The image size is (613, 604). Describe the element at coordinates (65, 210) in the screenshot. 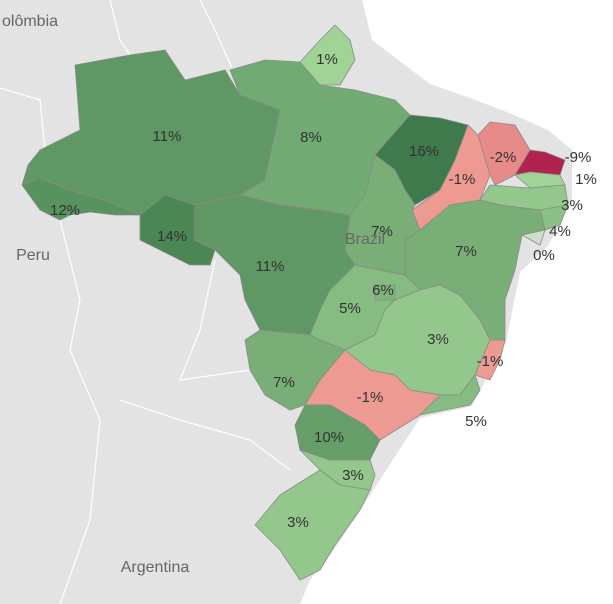

I see `value-label: 12%` at that location.